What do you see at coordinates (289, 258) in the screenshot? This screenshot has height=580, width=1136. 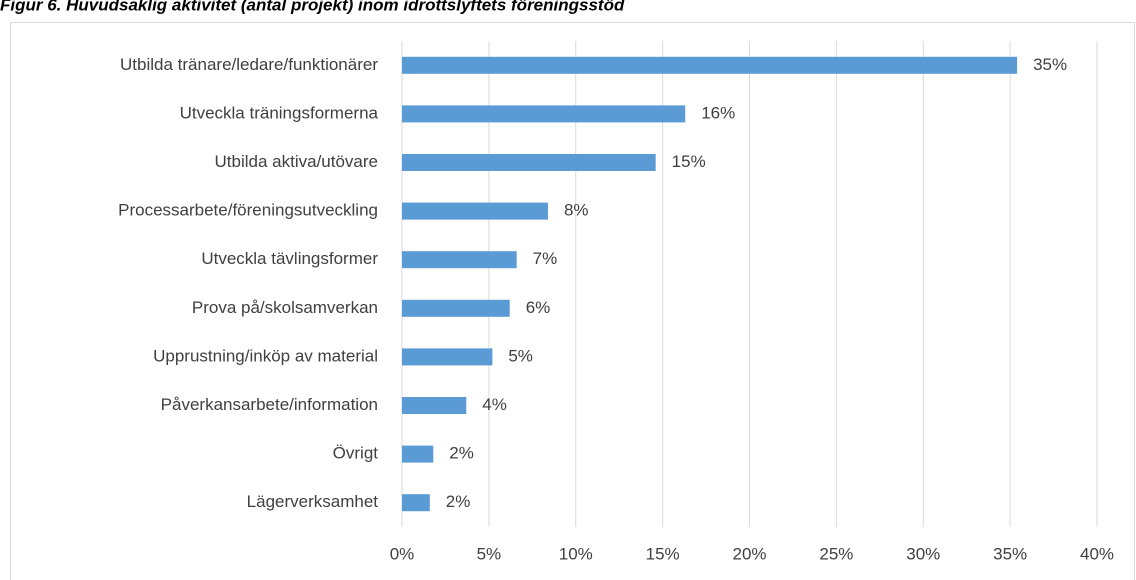 I see `y-tick-label: Utveckla tävlingsformer` at bounding box center [289, 258].